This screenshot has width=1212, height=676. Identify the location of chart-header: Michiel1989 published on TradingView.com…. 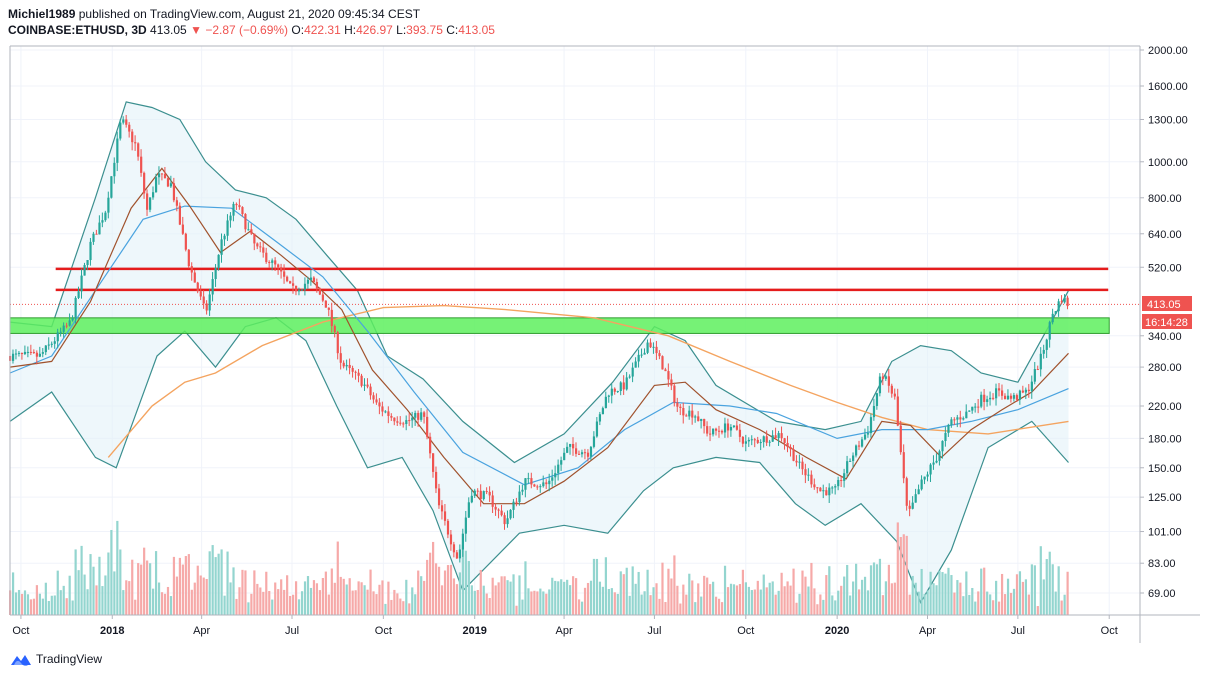
(251, 22).